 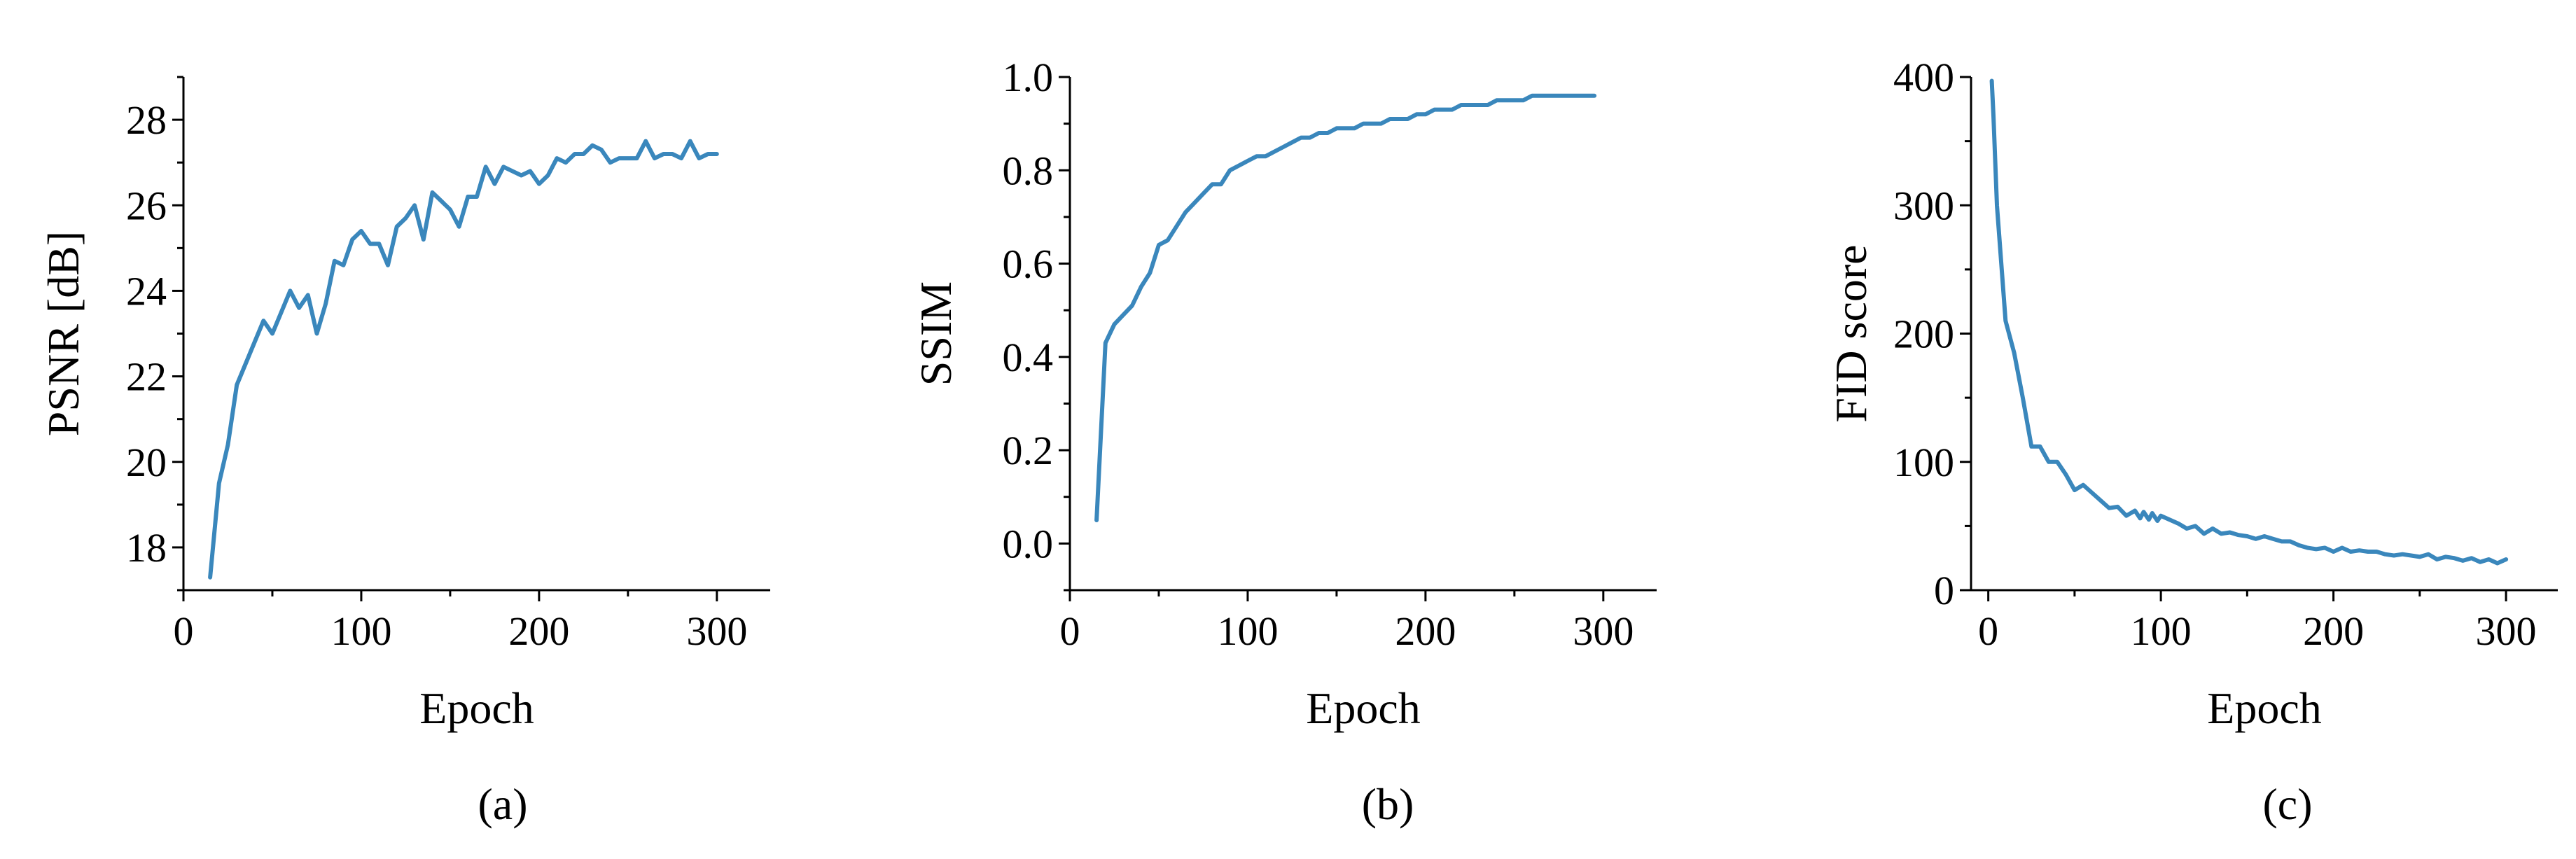 I want to click on y-tick-label: 0, so click(x=1944, y=590).